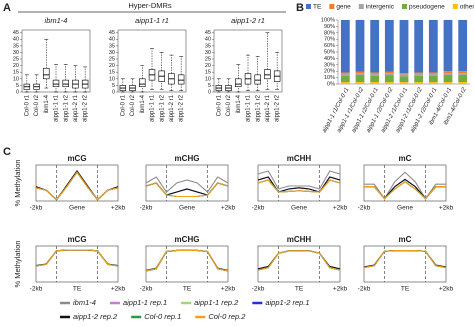  Describe the element at coordinates (112, 79) in the screenshot. I see `y-tick-label: 10` at that location.